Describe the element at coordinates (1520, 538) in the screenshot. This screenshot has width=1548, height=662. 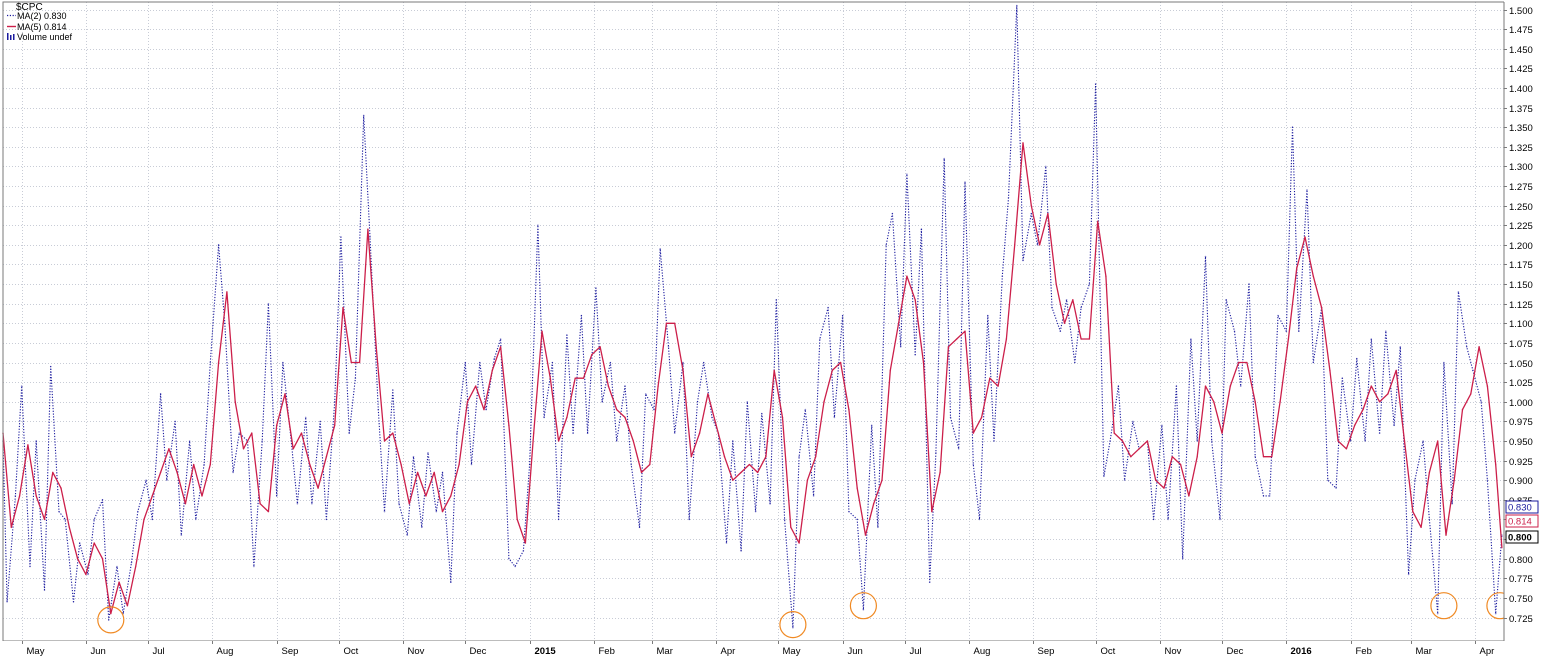
I see `value-tag-label: 0.800` at that location.